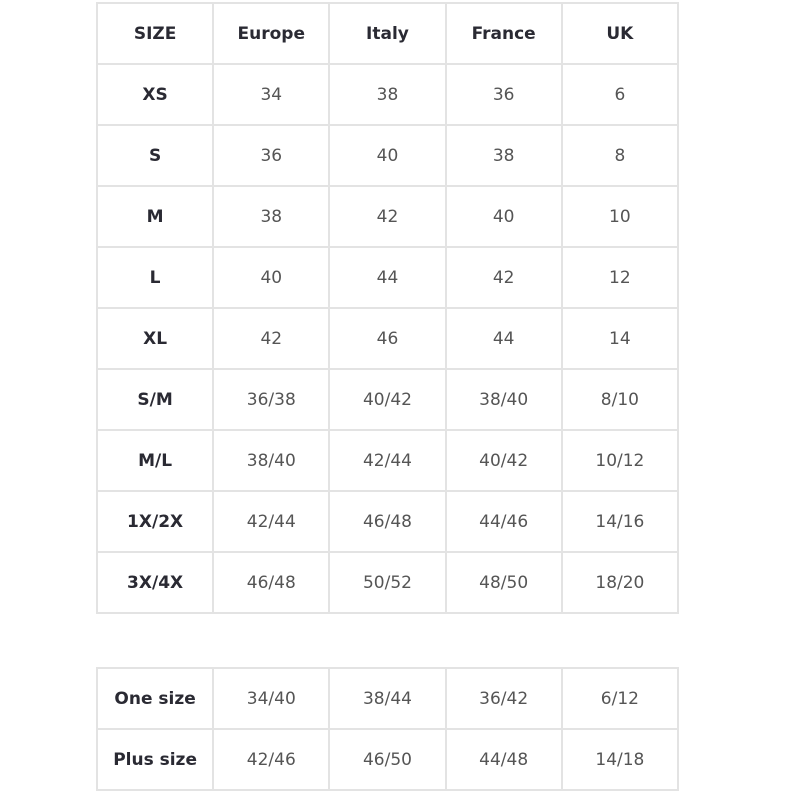 This screenshot has height=800, width=800. What do you see at coordinates (155, 582) in the screenshot?
I see `size-label-cell: 3X/4X` at bounding box center [155, 582].